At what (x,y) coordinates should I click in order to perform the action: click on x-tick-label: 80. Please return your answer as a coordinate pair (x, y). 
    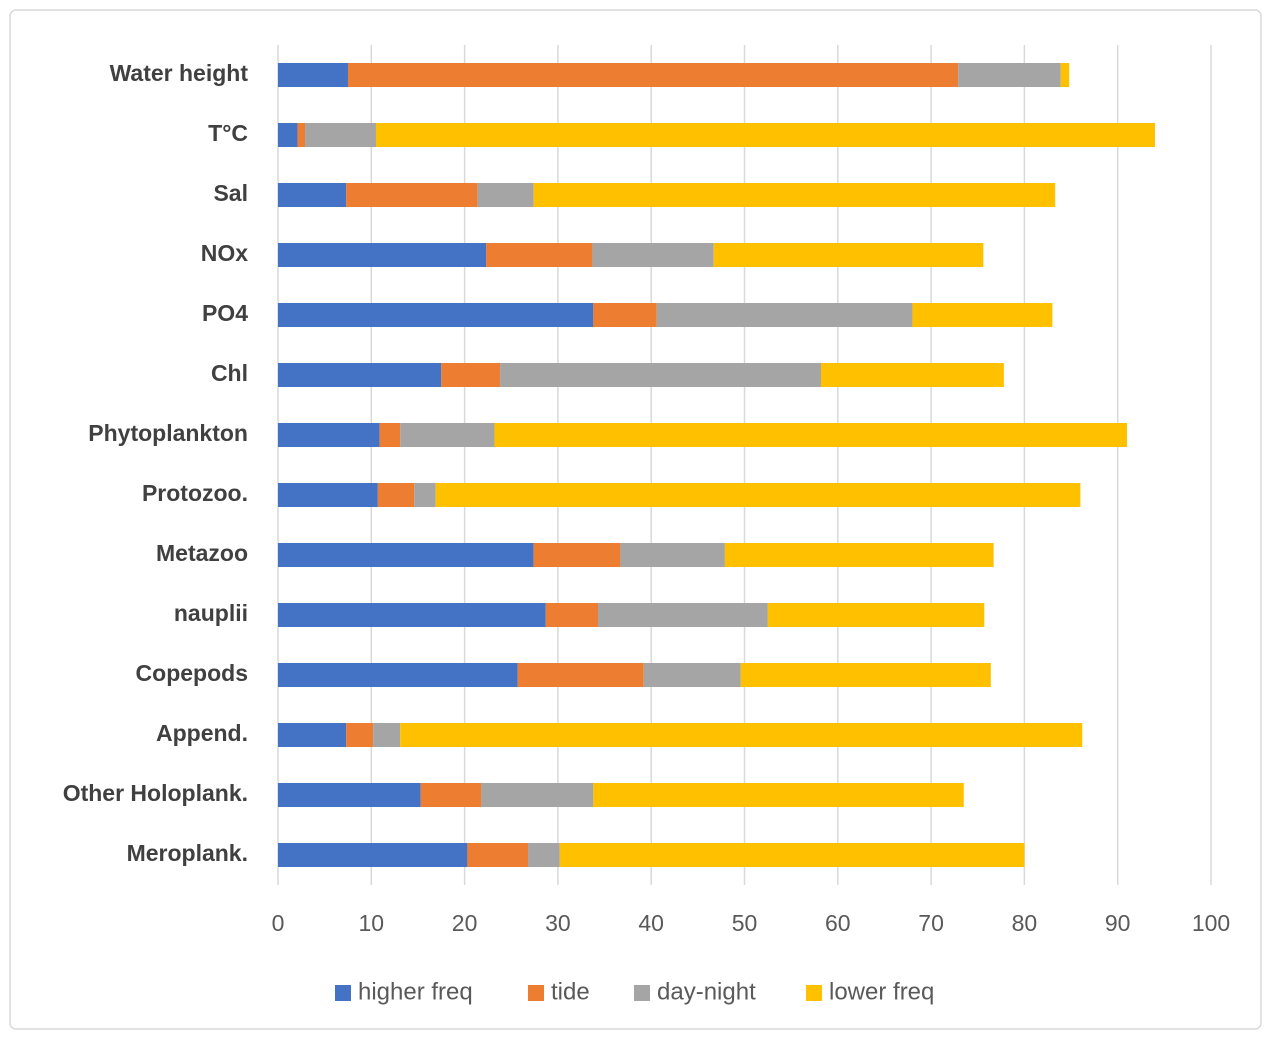
    Looking at the image, I should click on (1025, 923).